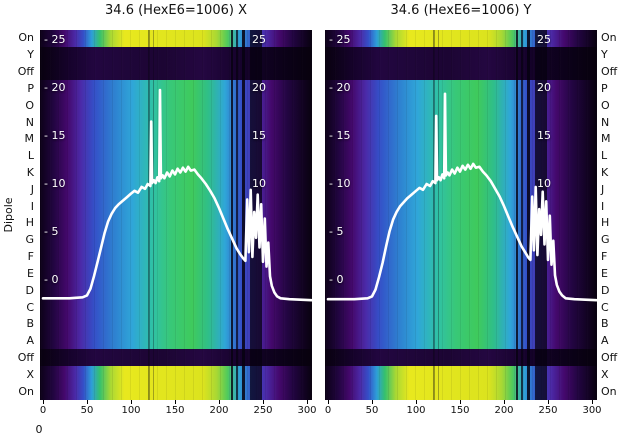 This screenshot has width=640, height=440. I want to click on row-label-right-j: J, so click(603, 189).